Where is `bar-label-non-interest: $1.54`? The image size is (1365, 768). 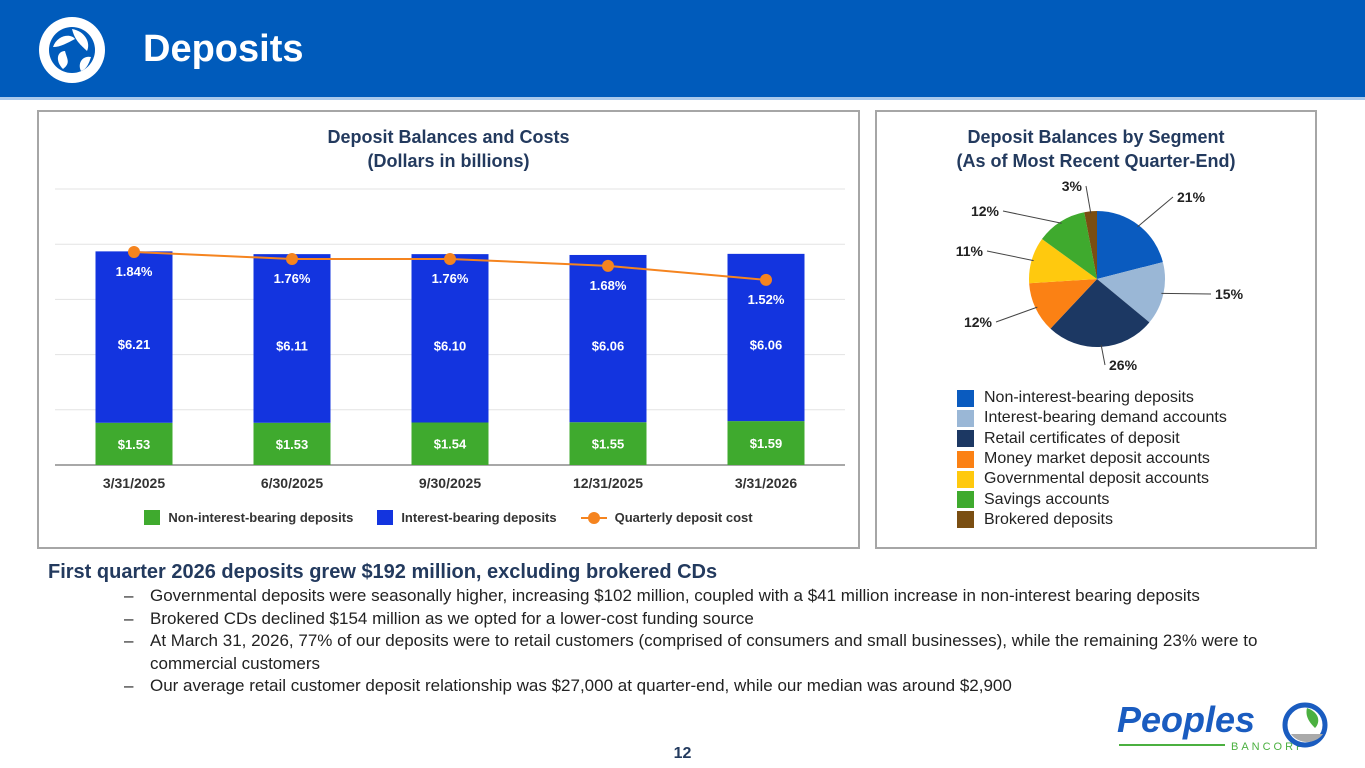 bar-label-non-interest: $1.54 is located at coordinates (450, 444).